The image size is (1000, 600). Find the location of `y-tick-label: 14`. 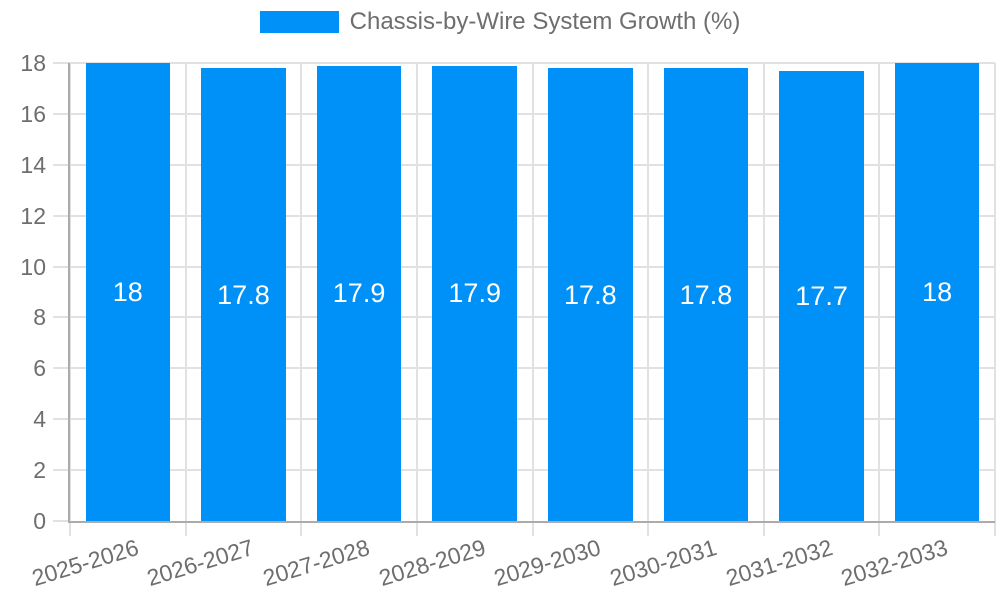

y-tick-label: 14 is located at coordinates (33, 164).